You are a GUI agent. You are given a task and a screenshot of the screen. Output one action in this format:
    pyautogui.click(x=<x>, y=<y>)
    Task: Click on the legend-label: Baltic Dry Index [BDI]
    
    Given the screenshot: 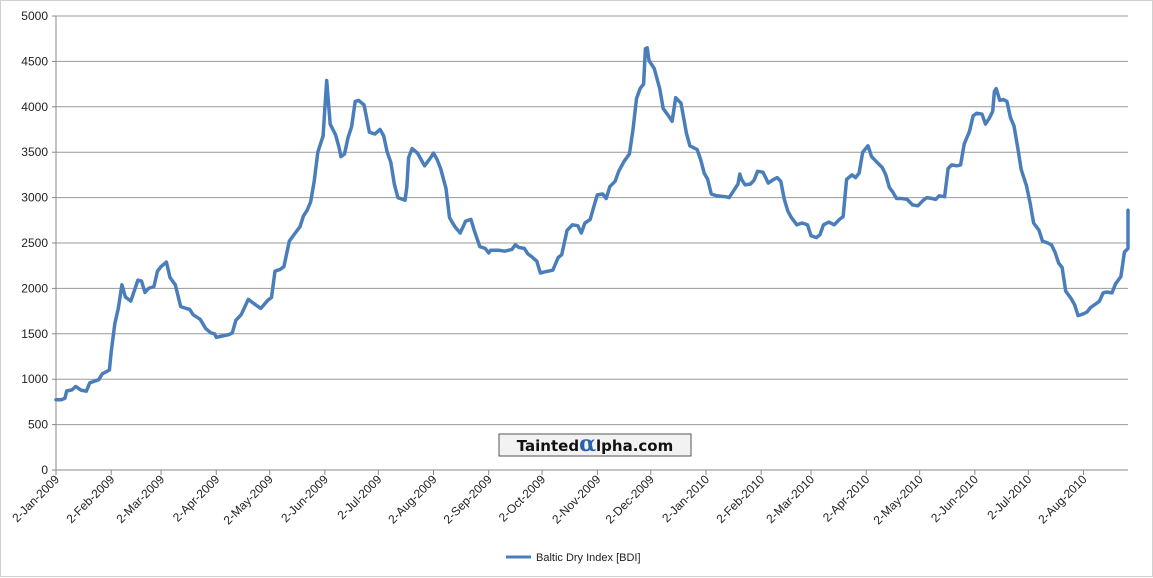 What is the action you would take?
    pyautogui.click(x=588, y=558)
    